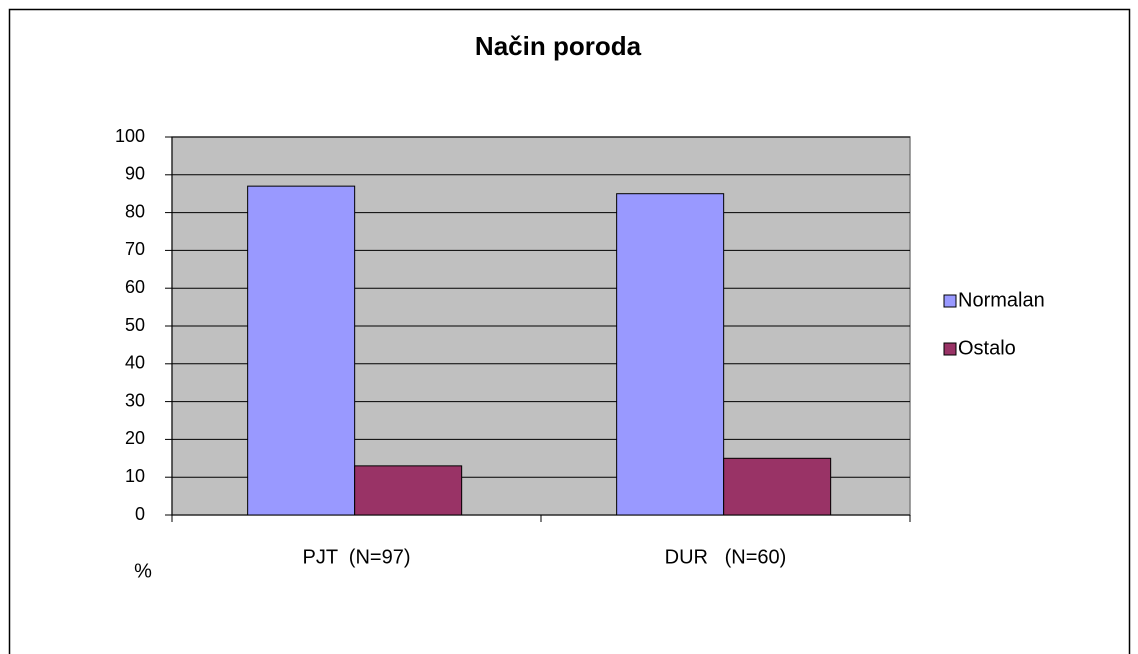 The width and height of the screenshot is (1138, 654). What do you see at coordinates (140, 514) in the screenshot?
I see `y-tick-label: 0` at bounding box center [140, 514].